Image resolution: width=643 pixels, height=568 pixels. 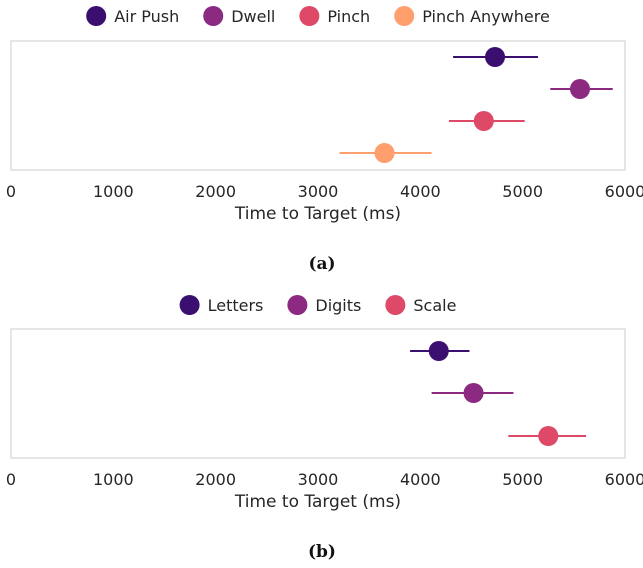 What do you see at coordinates (297, 305) in the screenshot?
I see `legend-marker-digits` at bounding box center [297, 305].